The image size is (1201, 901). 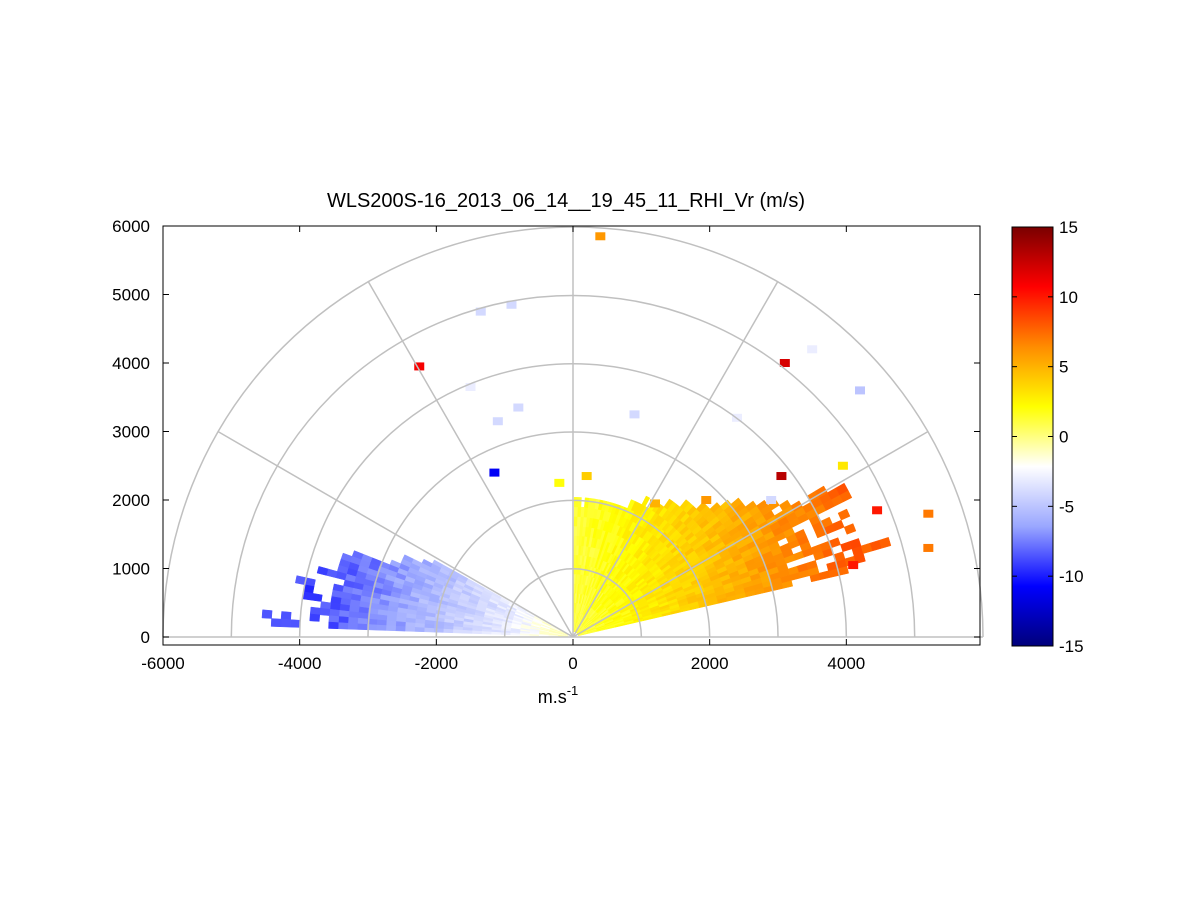 What do you see at coordinates (436, 663) in the screenshot?
I see `x-tick-label: -2000` at bounding box center [436, 663].